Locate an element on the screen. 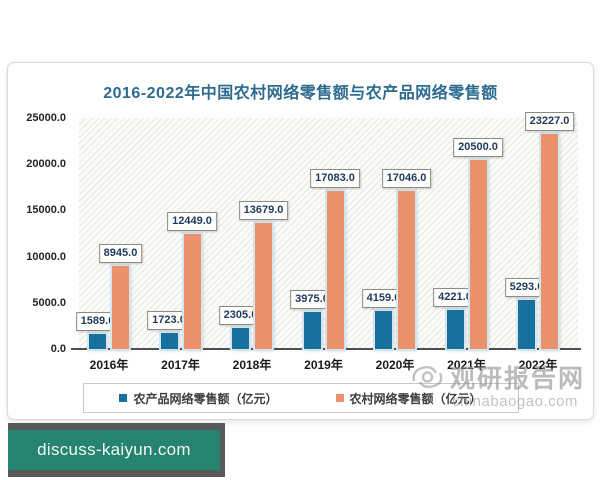  legend-label: 农产品网络零售额（亿元） is located at coordinates (205, 398).